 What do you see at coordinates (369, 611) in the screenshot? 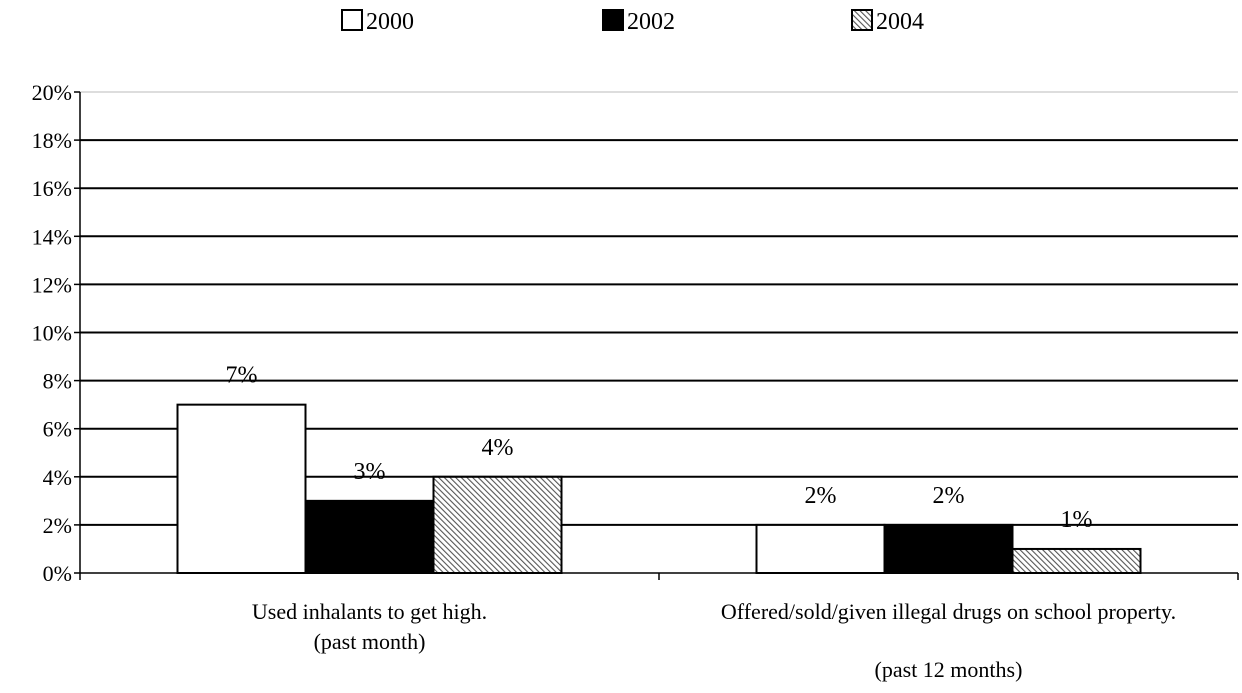
I see `category-label: Used inhalants to get high.` at bounding box center [369, 611].